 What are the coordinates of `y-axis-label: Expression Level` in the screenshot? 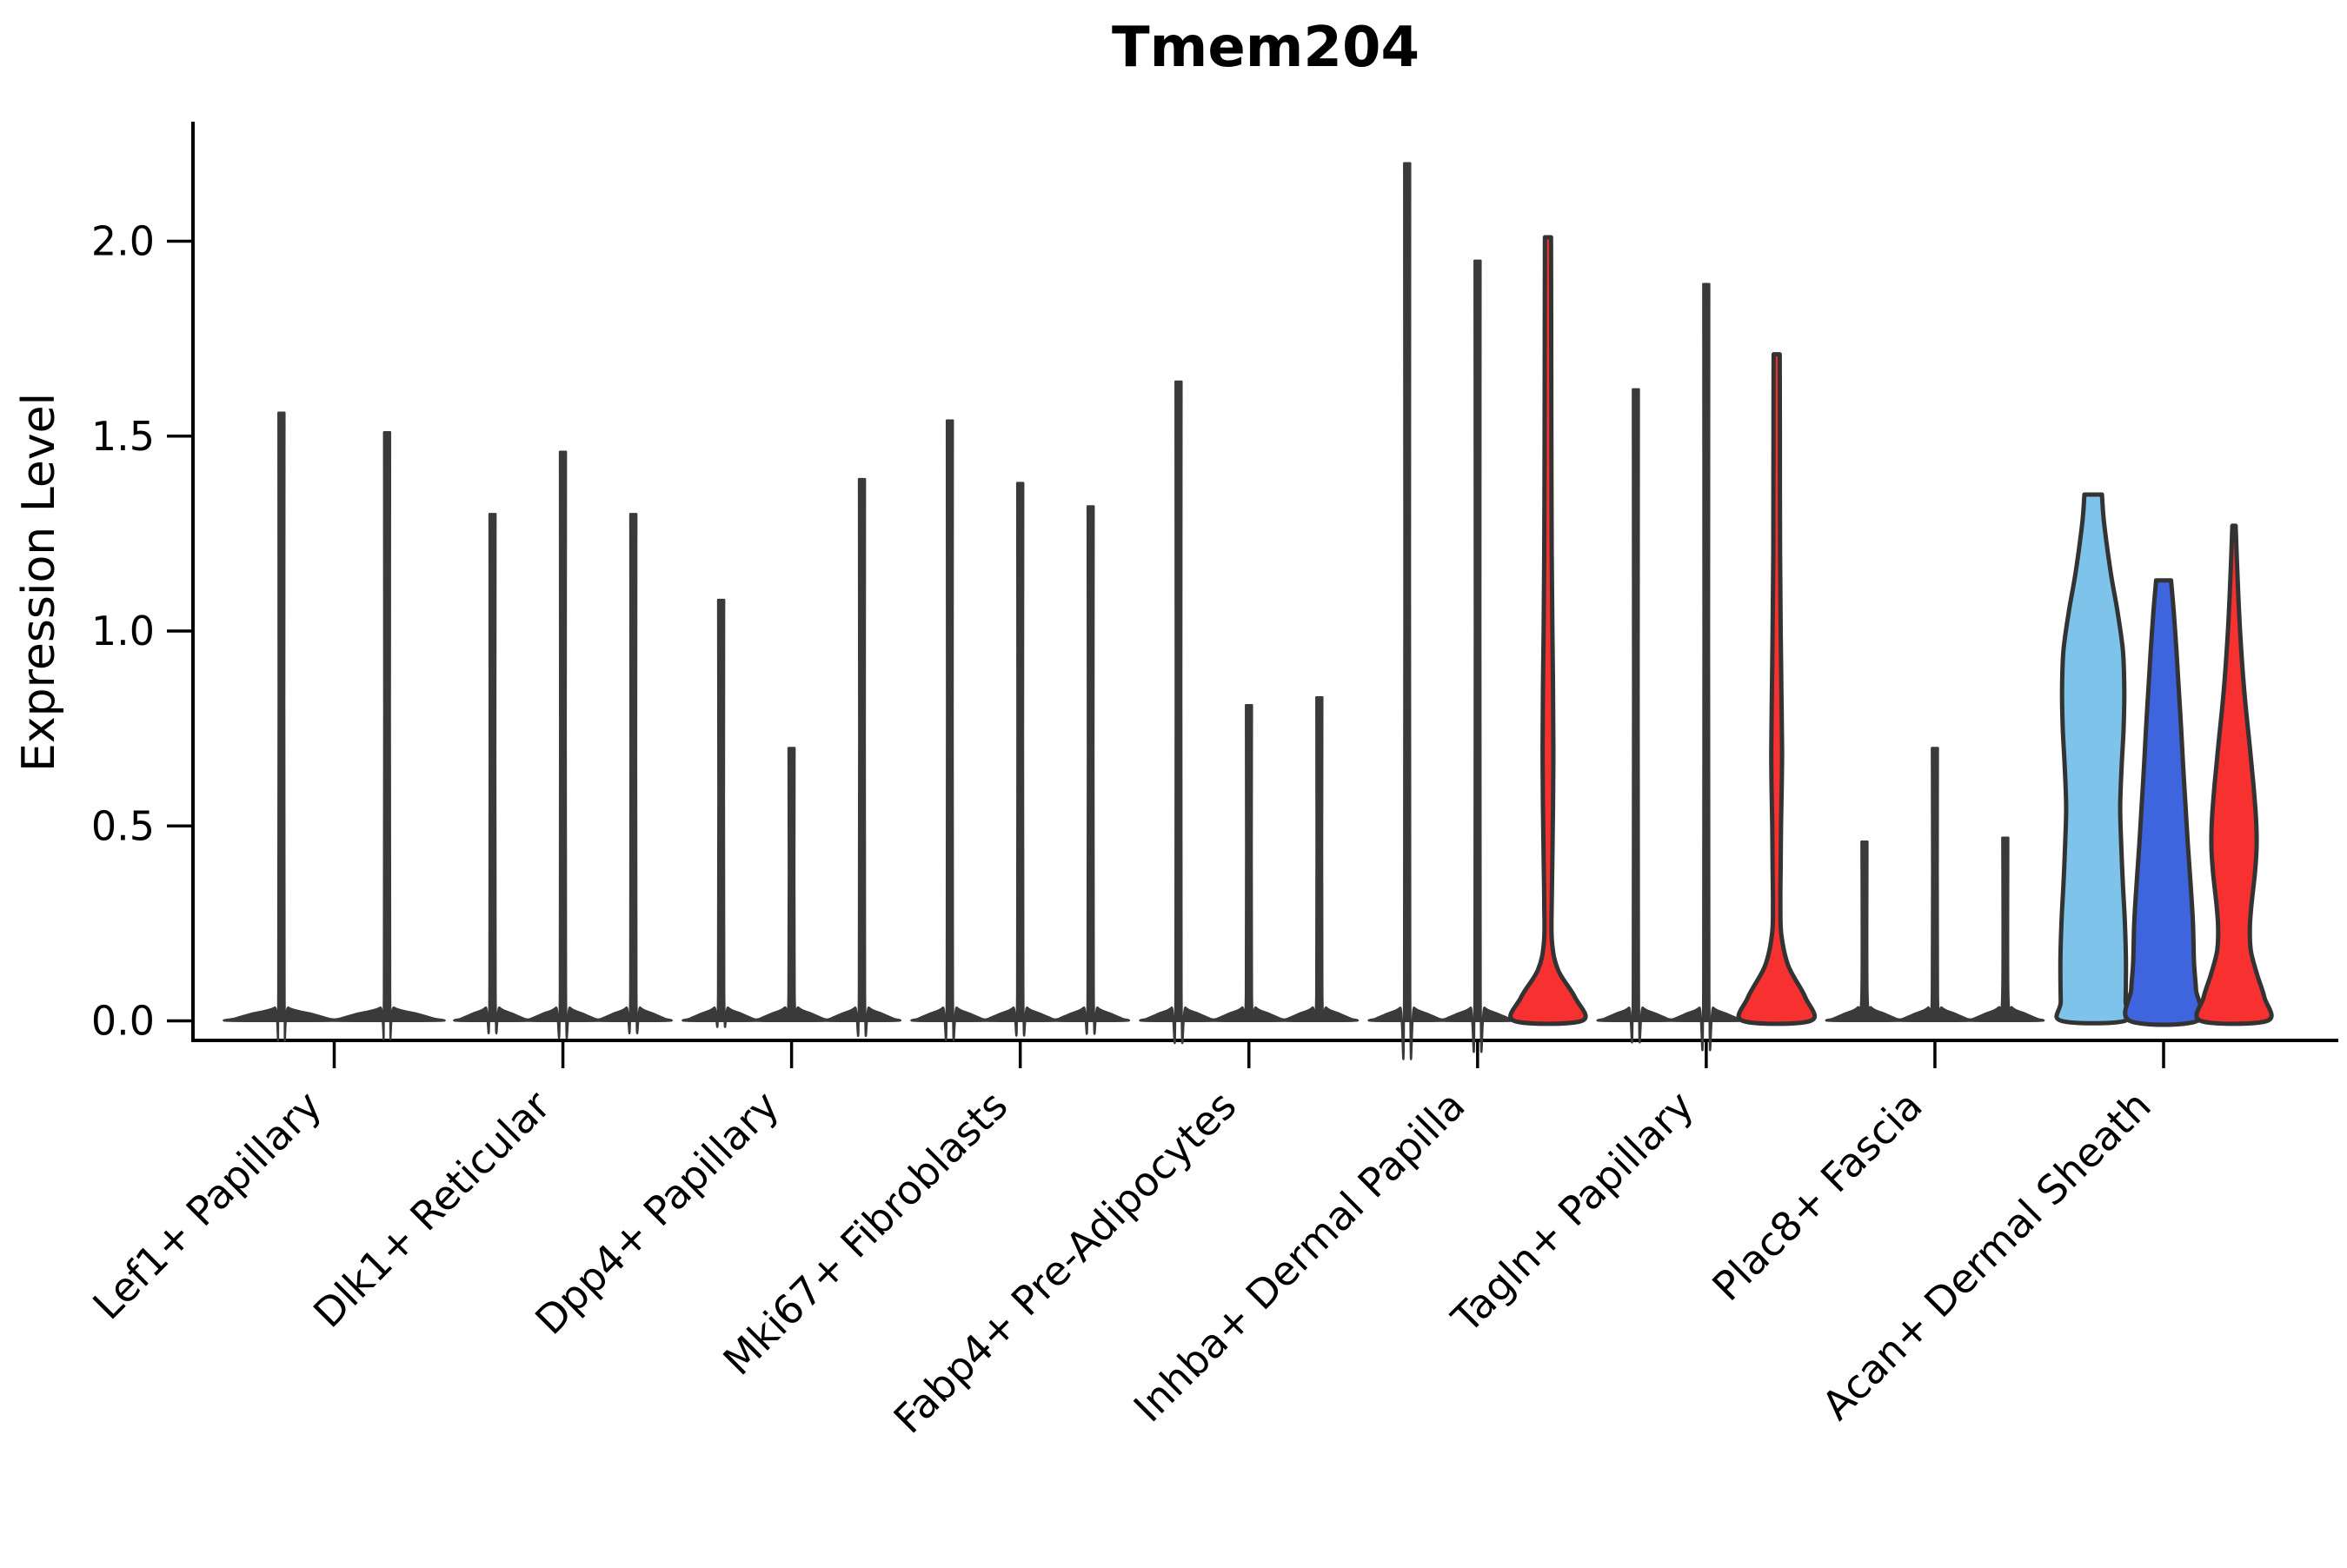 It's located at (39, 582).